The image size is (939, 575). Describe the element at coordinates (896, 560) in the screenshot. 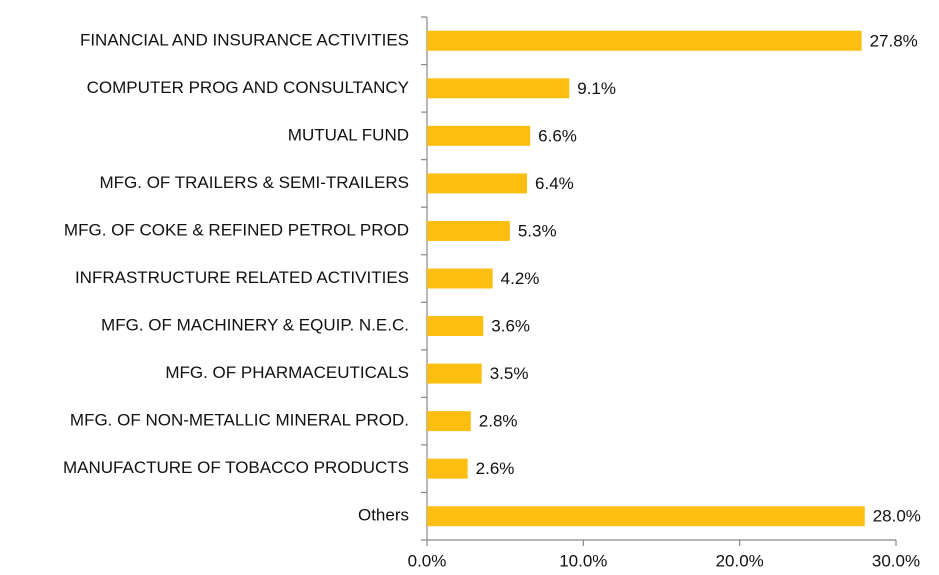

I see `x-tick-label: 30.0%` at that location.